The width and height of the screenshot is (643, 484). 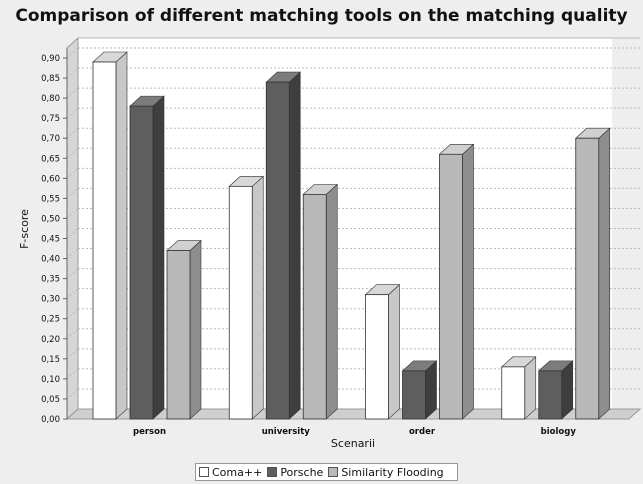 What do you see at coordinates (50, 119) in the screenshot?
I see `y-tick-label: 0,75` at bounding box center [50, 119].